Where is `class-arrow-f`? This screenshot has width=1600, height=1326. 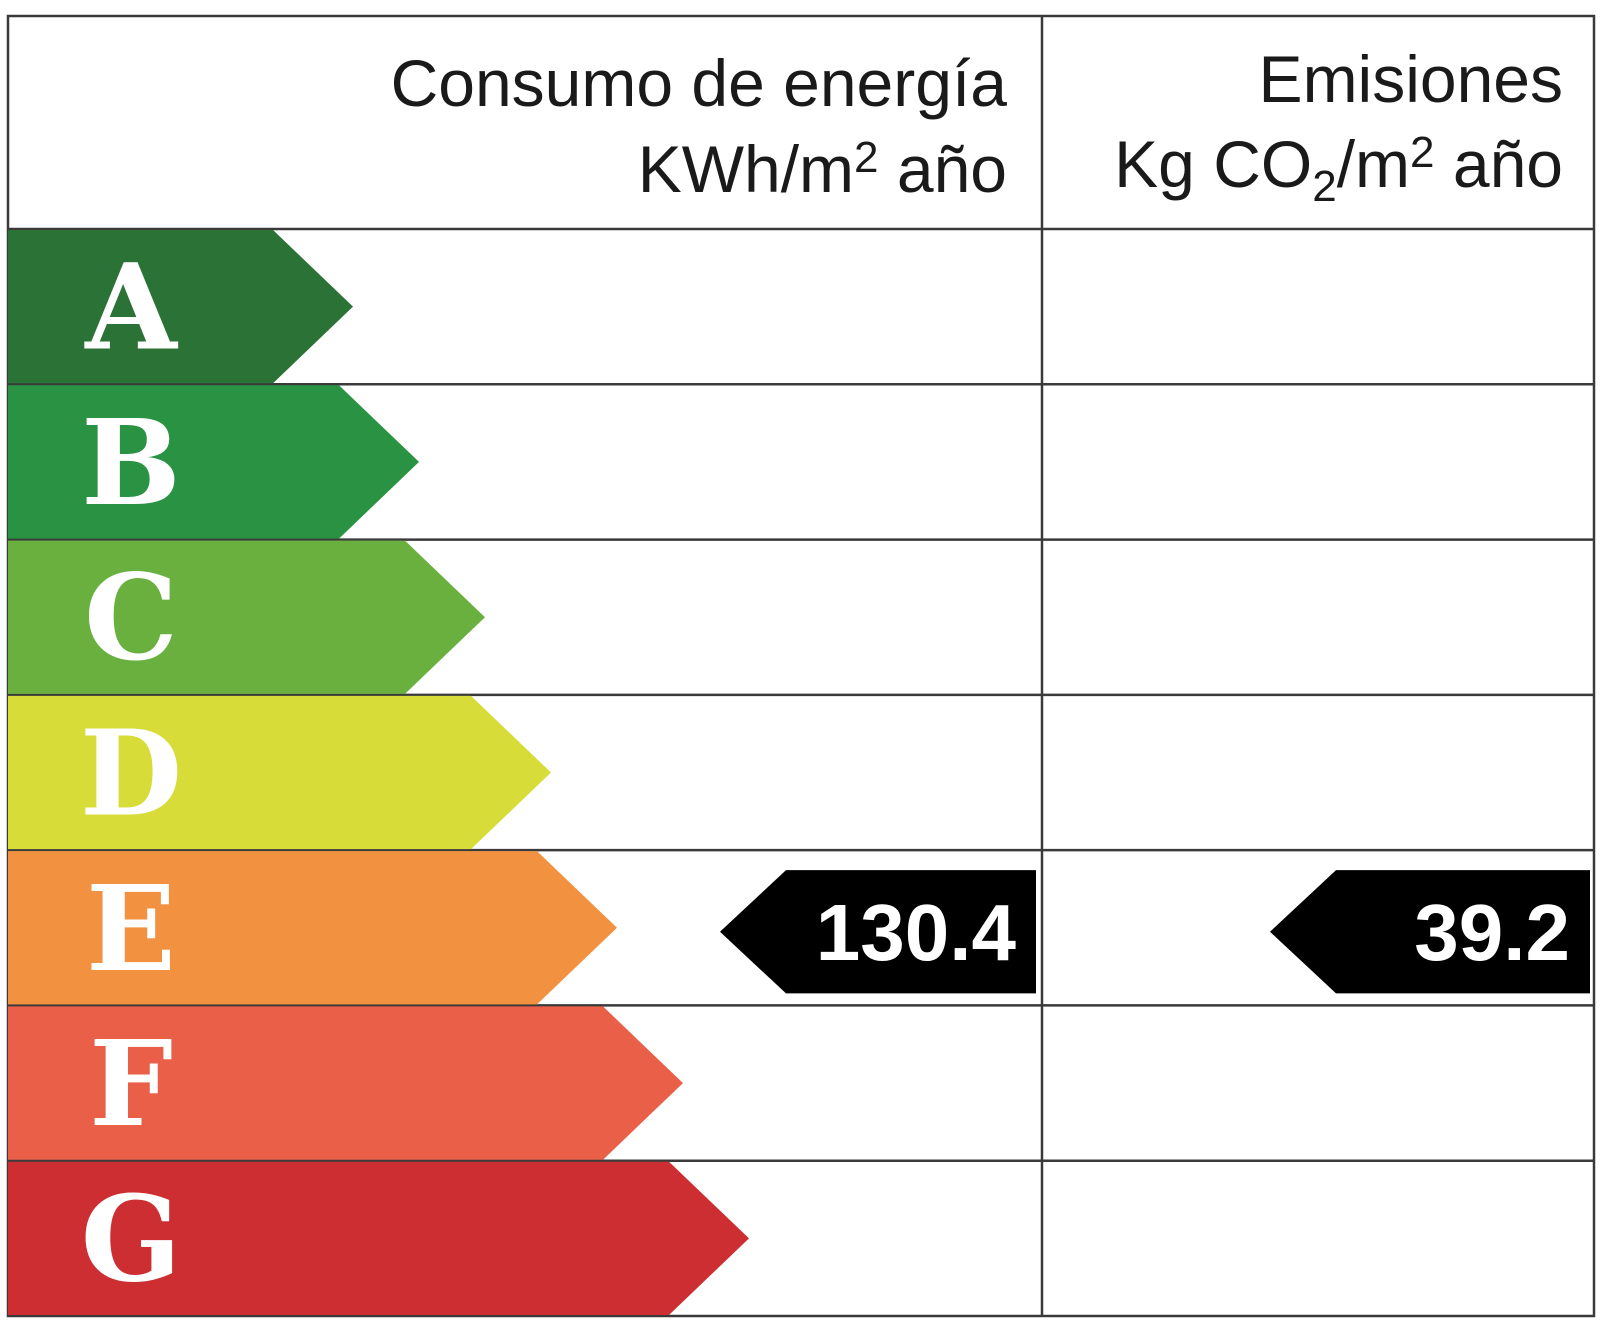
class-arrow-f is located at coordinates (345, 1083).